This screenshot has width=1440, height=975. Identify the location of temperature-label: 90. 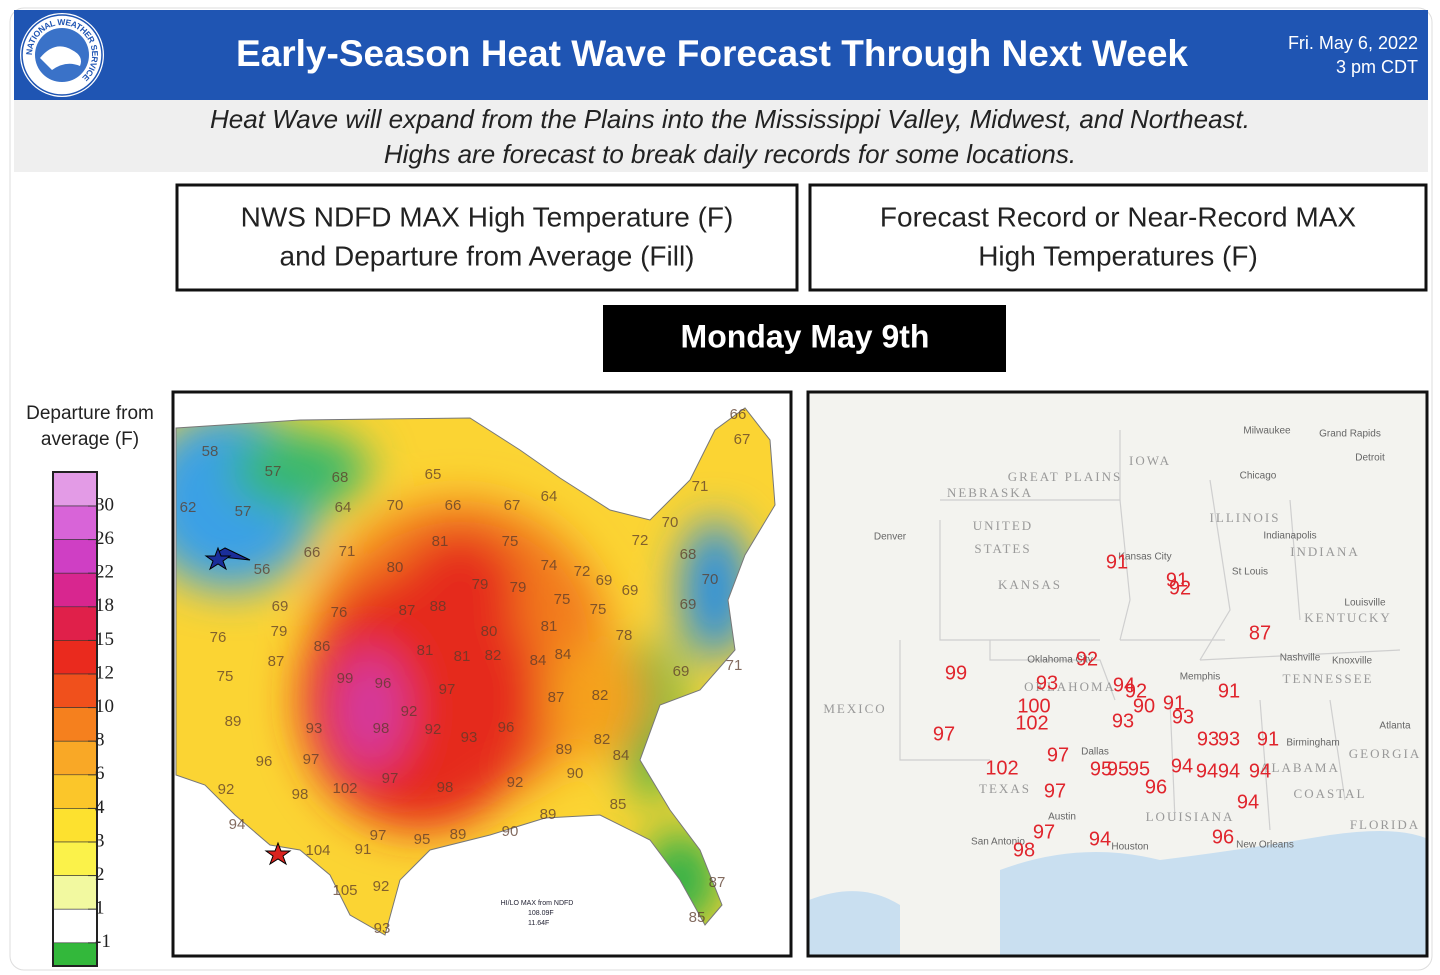
(510, 831).